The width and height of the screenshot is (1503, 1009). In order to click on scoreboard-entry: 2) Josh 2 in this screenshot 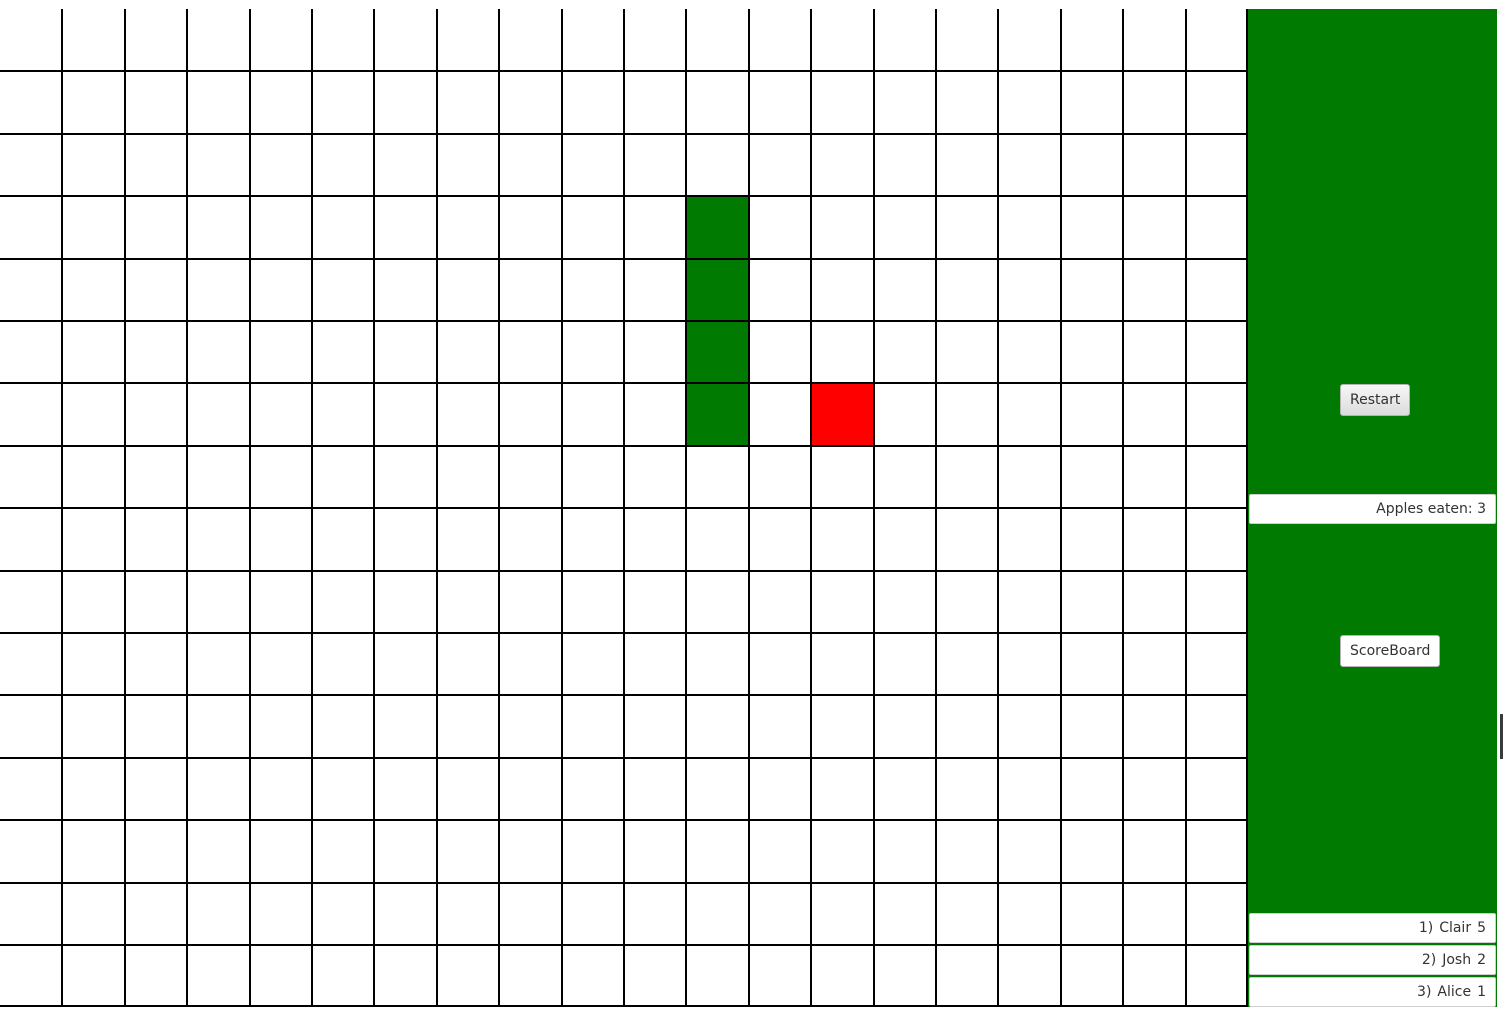, I will do `click(1372, 960)`.